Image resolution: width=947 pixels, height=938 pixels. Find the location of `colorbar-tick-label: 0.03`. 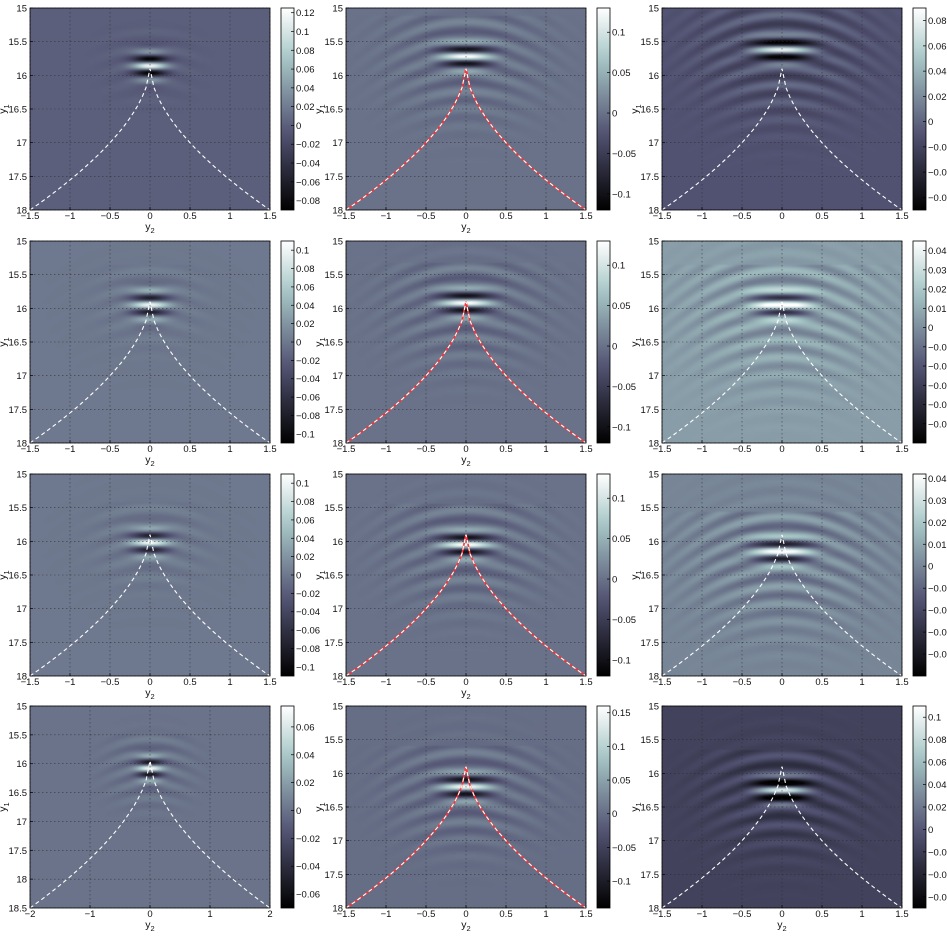

colorbar-tick-label: 0.03 is located at coordinates (937, 501).